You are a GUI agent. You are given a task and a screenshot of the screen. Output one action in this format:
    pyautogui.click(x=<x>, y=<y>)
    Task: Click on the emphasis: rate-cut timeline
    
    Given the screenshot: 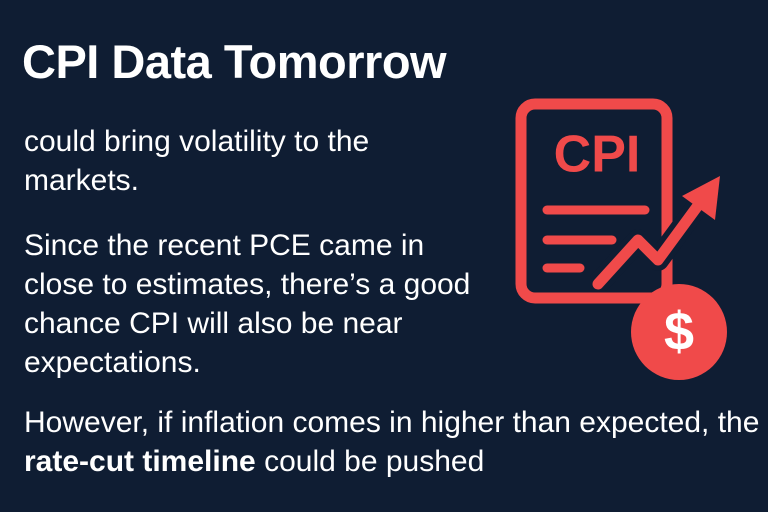 What is the action you would take?
    pyautogui.click(x=140, y=461)
    